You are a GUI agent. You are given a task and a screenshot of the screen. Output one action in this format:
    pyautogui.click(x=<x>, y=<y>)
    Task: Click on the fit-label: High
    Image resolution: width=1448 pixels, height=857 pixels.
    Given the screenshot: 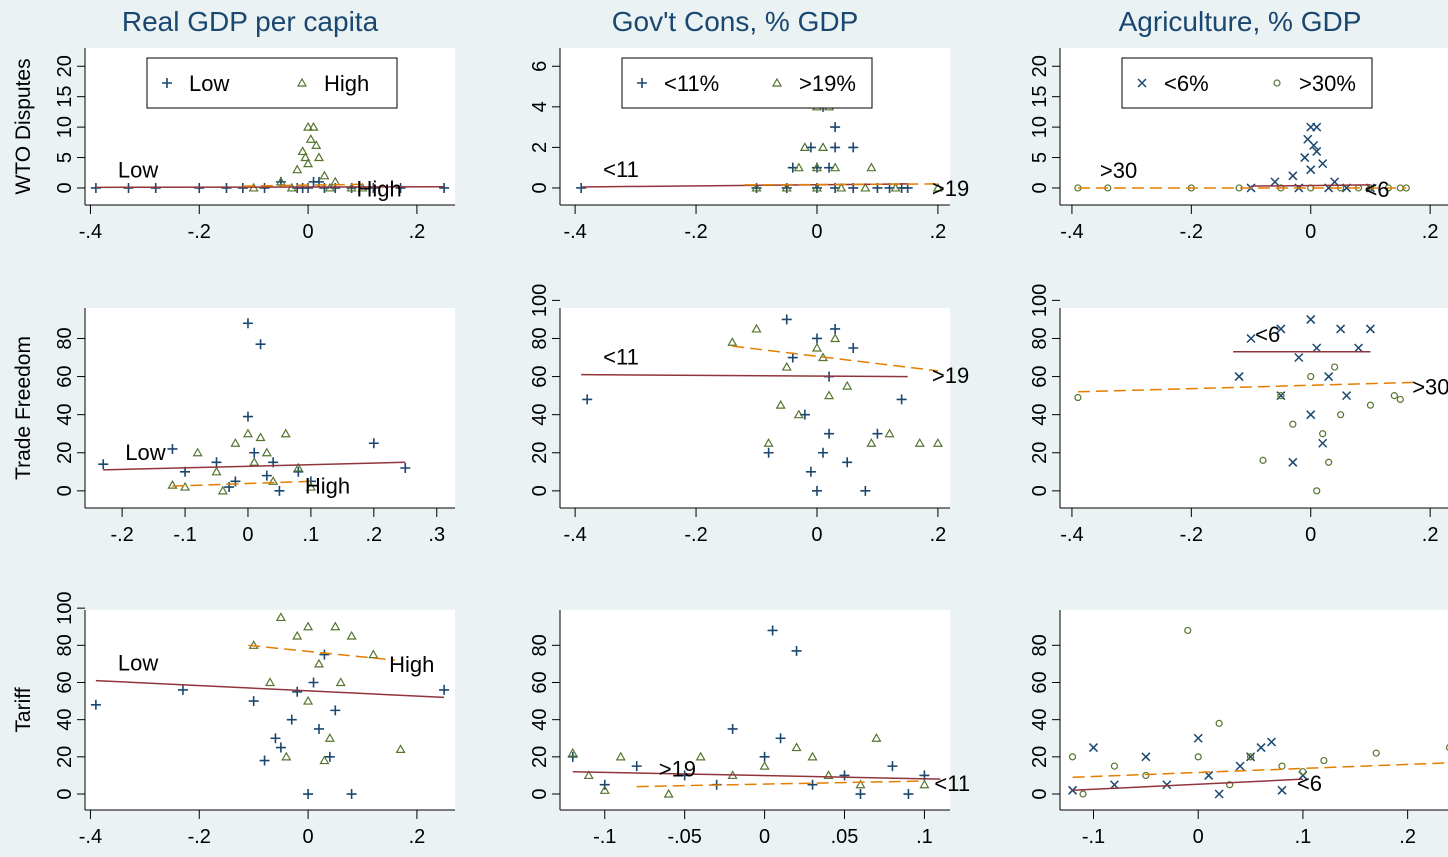 What is the action you would take?
    pyautogui.click(x=379, y=188)
    